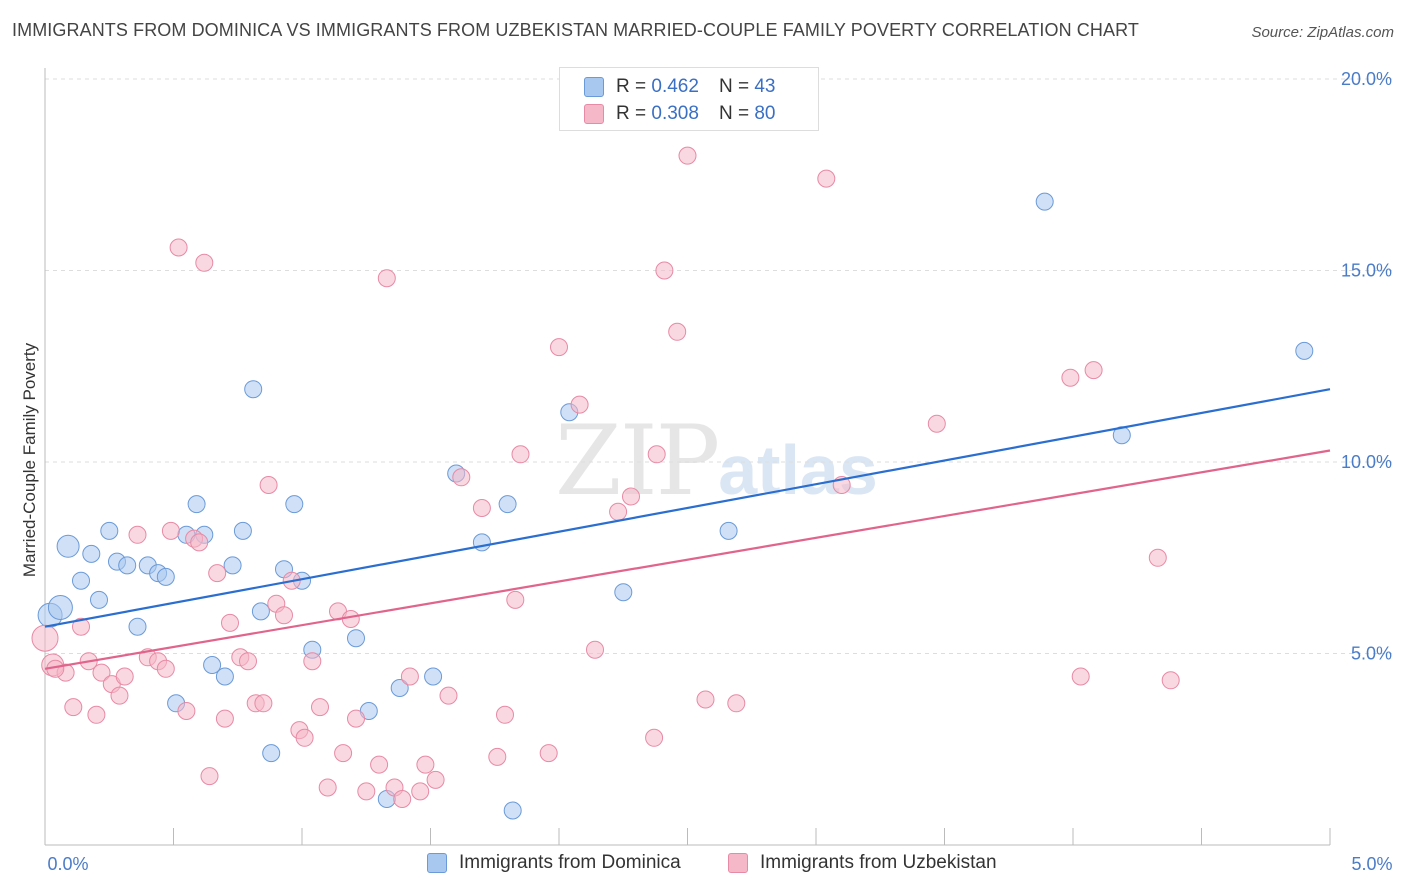 Image resolution: width=1406 pixels, height=892 pixels. What do you see at coordinates (1366, 462) in the screenshot?
I see `y-tick-label: 10.0%` at bounding box center [1366, 462].